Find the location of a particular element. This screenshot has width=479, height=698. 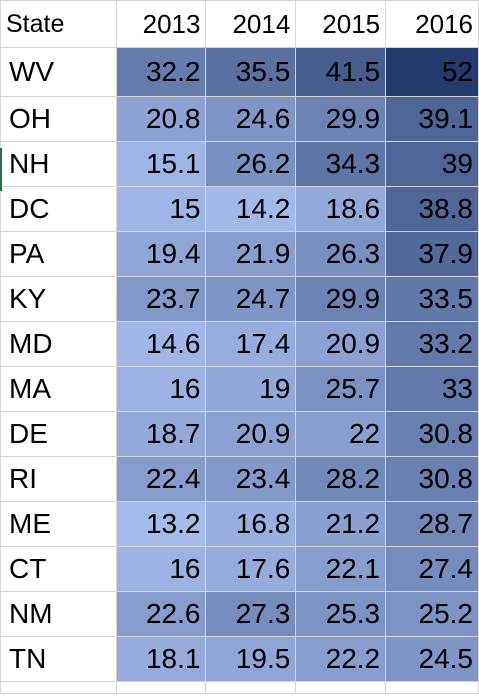

value-cell: 22.4 is located at coordinates (161, 479).